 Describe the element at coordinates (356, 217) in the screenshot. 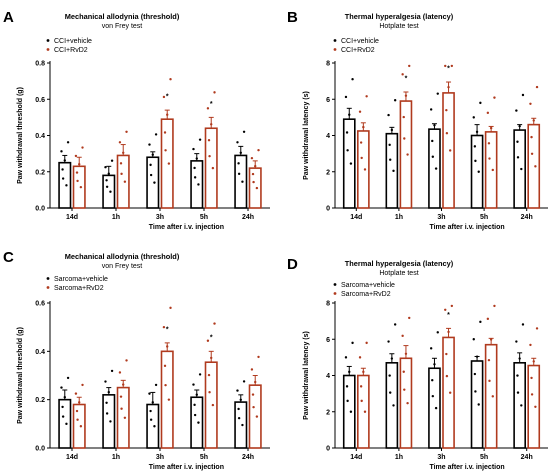

I see `x-tick-label: 14d` at that location.